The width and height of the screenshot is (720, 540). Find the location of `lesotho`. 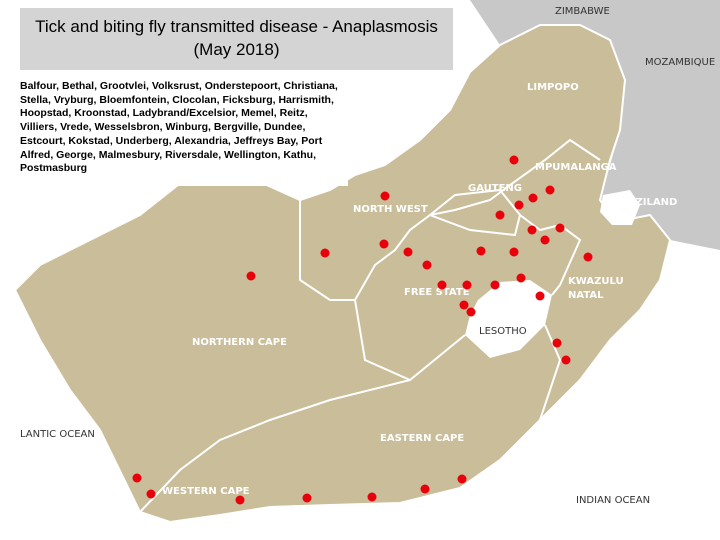

lesotho is located at coordinates (508, 319).